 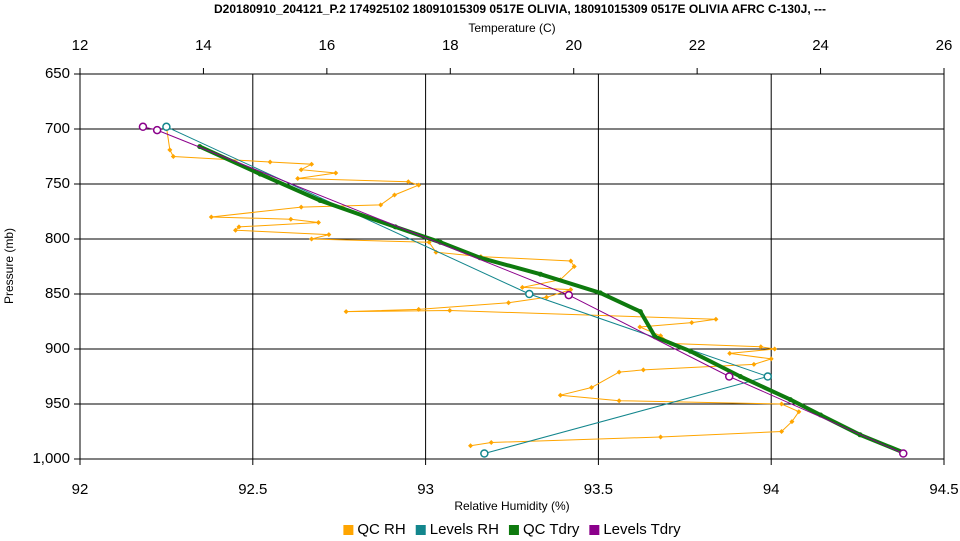 I want to click on x2-tick-label: 12, so click(x=80, y=45).